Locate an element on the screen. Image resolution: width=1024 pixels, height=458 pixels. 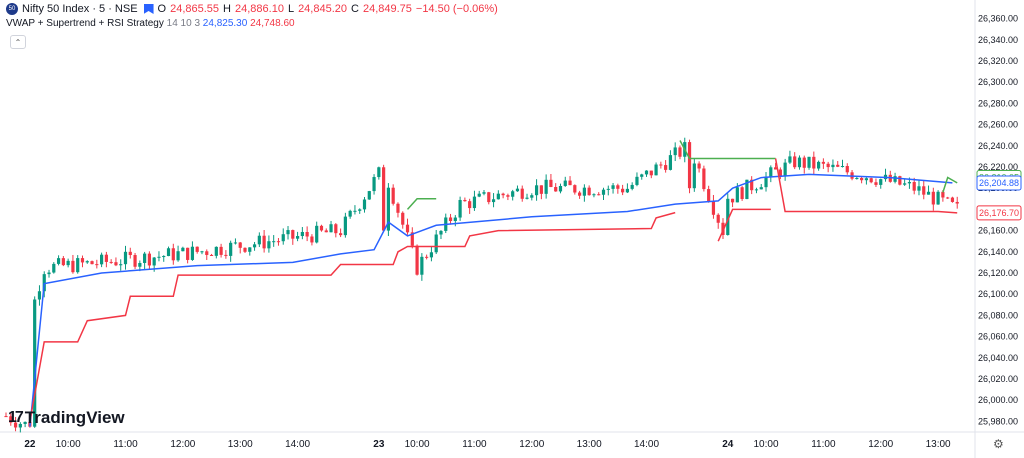
tradingview-mark-icon: 17 is located at coordinates (16, 417).